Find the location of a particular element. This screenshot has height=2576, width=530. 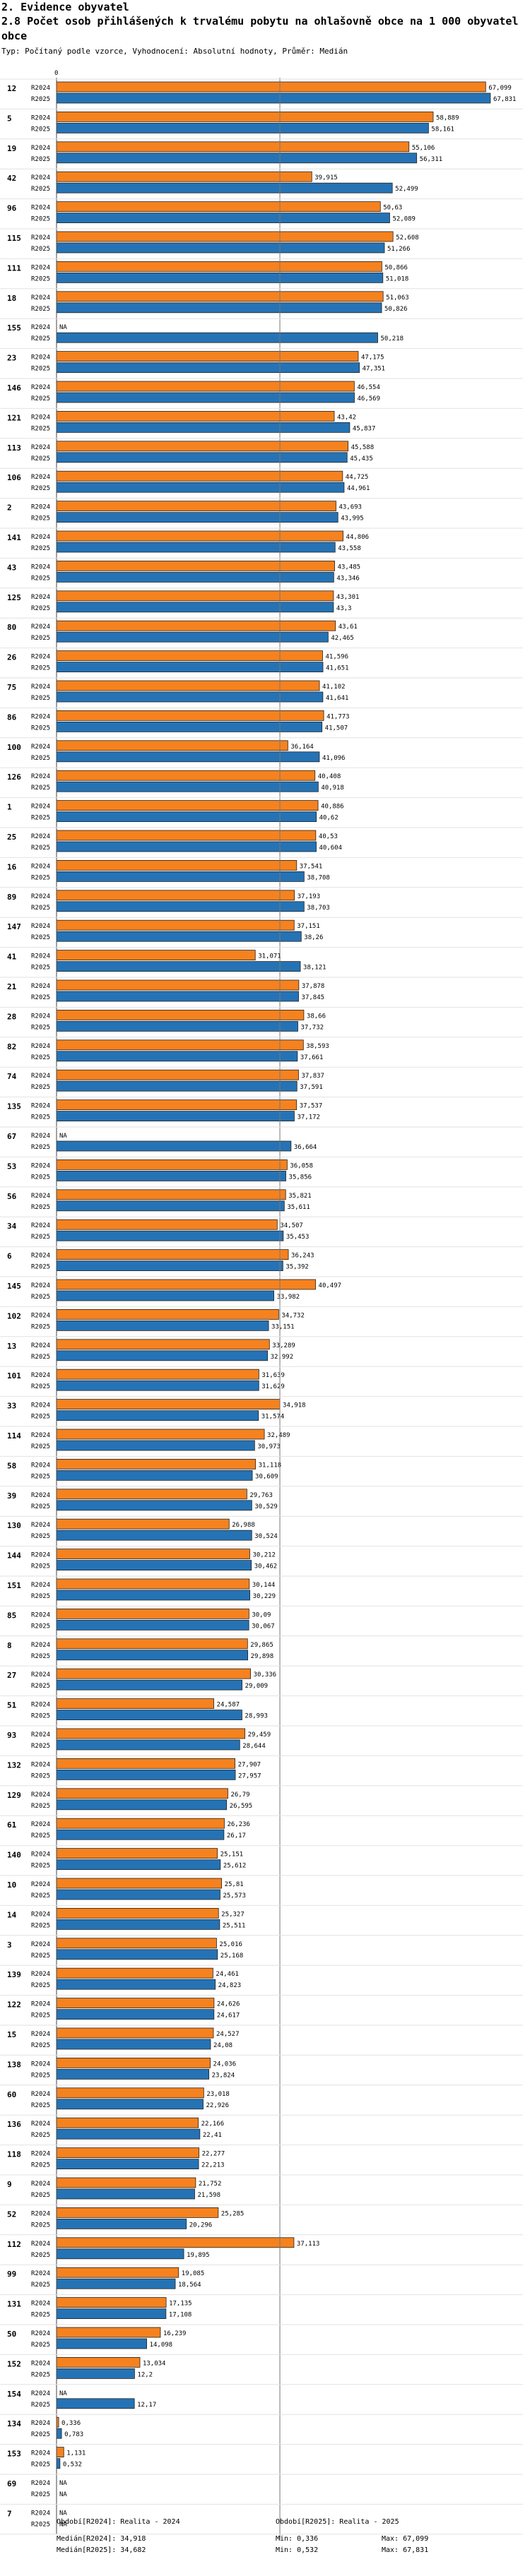

value-label: 41,651 is located at coordinates (337, 668).